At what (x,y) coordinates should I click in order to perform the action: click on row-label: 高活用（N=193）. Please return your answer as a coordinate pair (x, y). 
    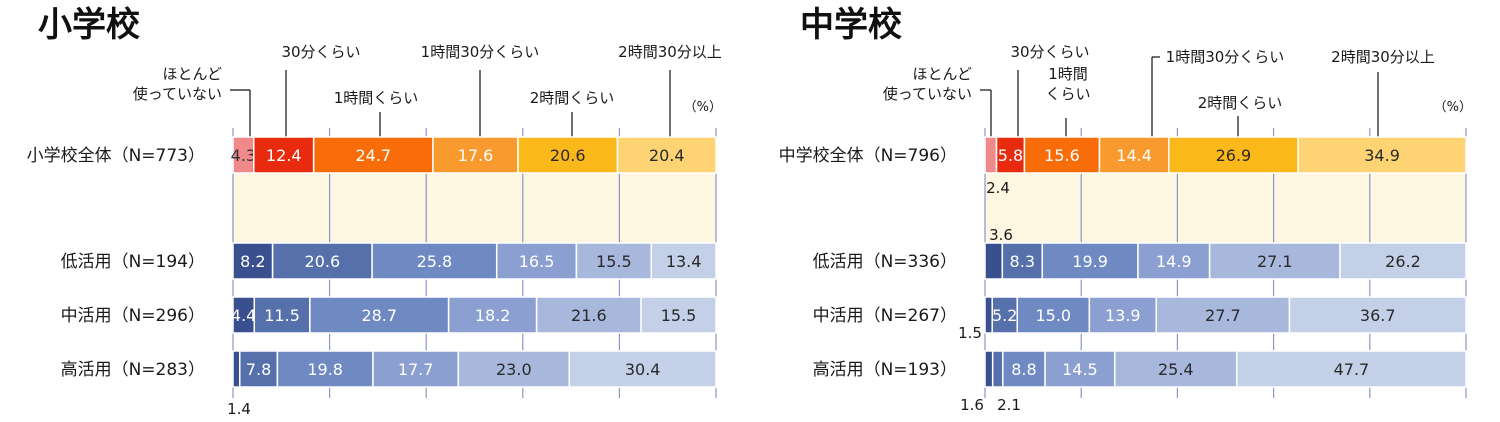
    Looking at the image, I should click on (885, 370).